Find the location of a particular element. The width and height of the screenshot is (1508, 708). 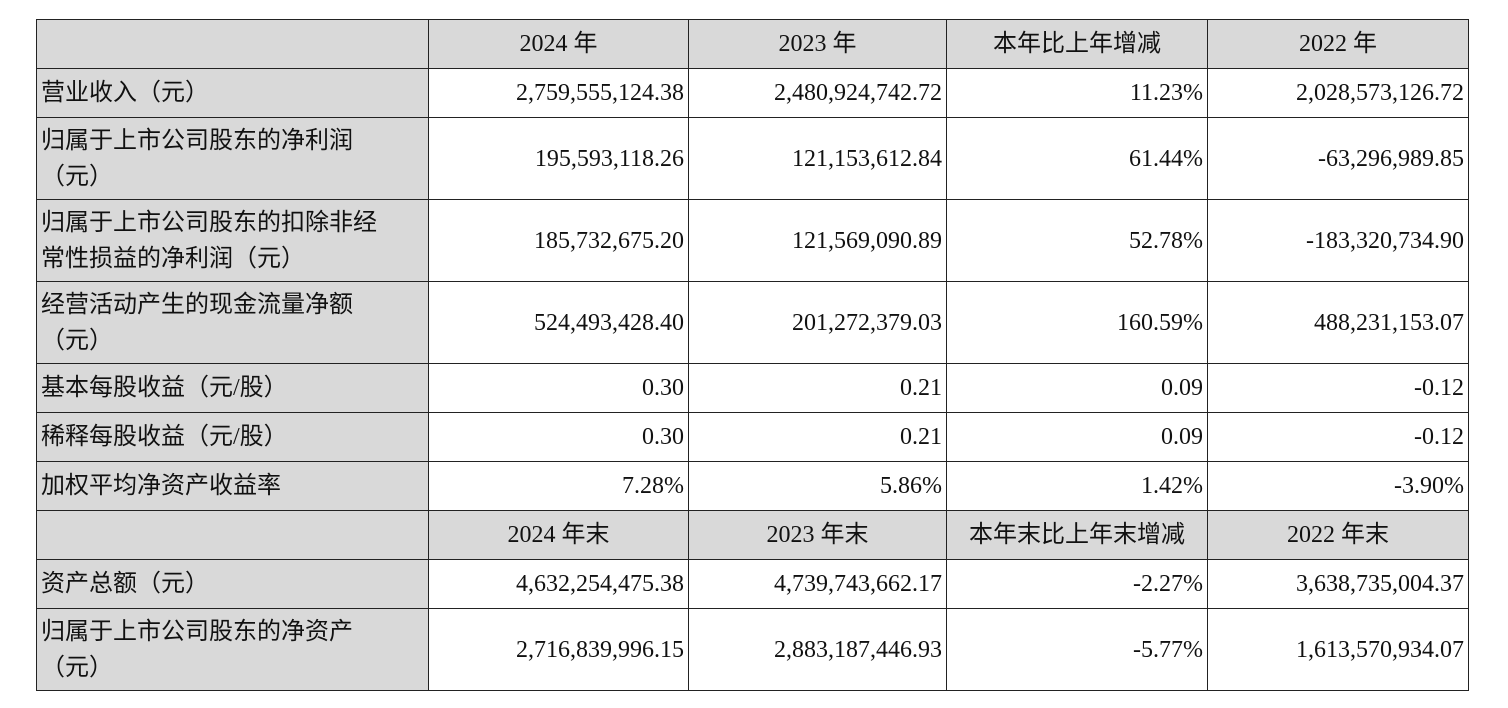

value-cell: -63,296,989.85 is located at coordinates (1338, 158).